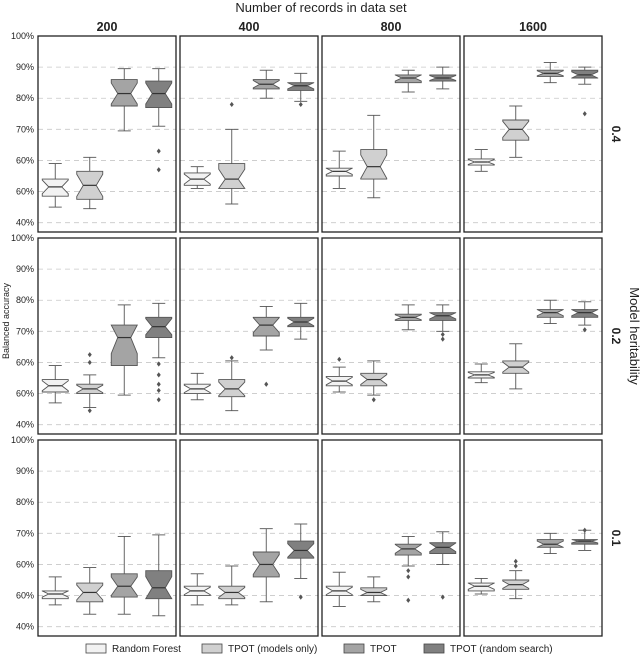 The width and height of the screenshot is (640, 658). What do you see at coordinates (249, 27) in the screenshot?
I see `column-title-400: 400` at bounding box center [249, 27].